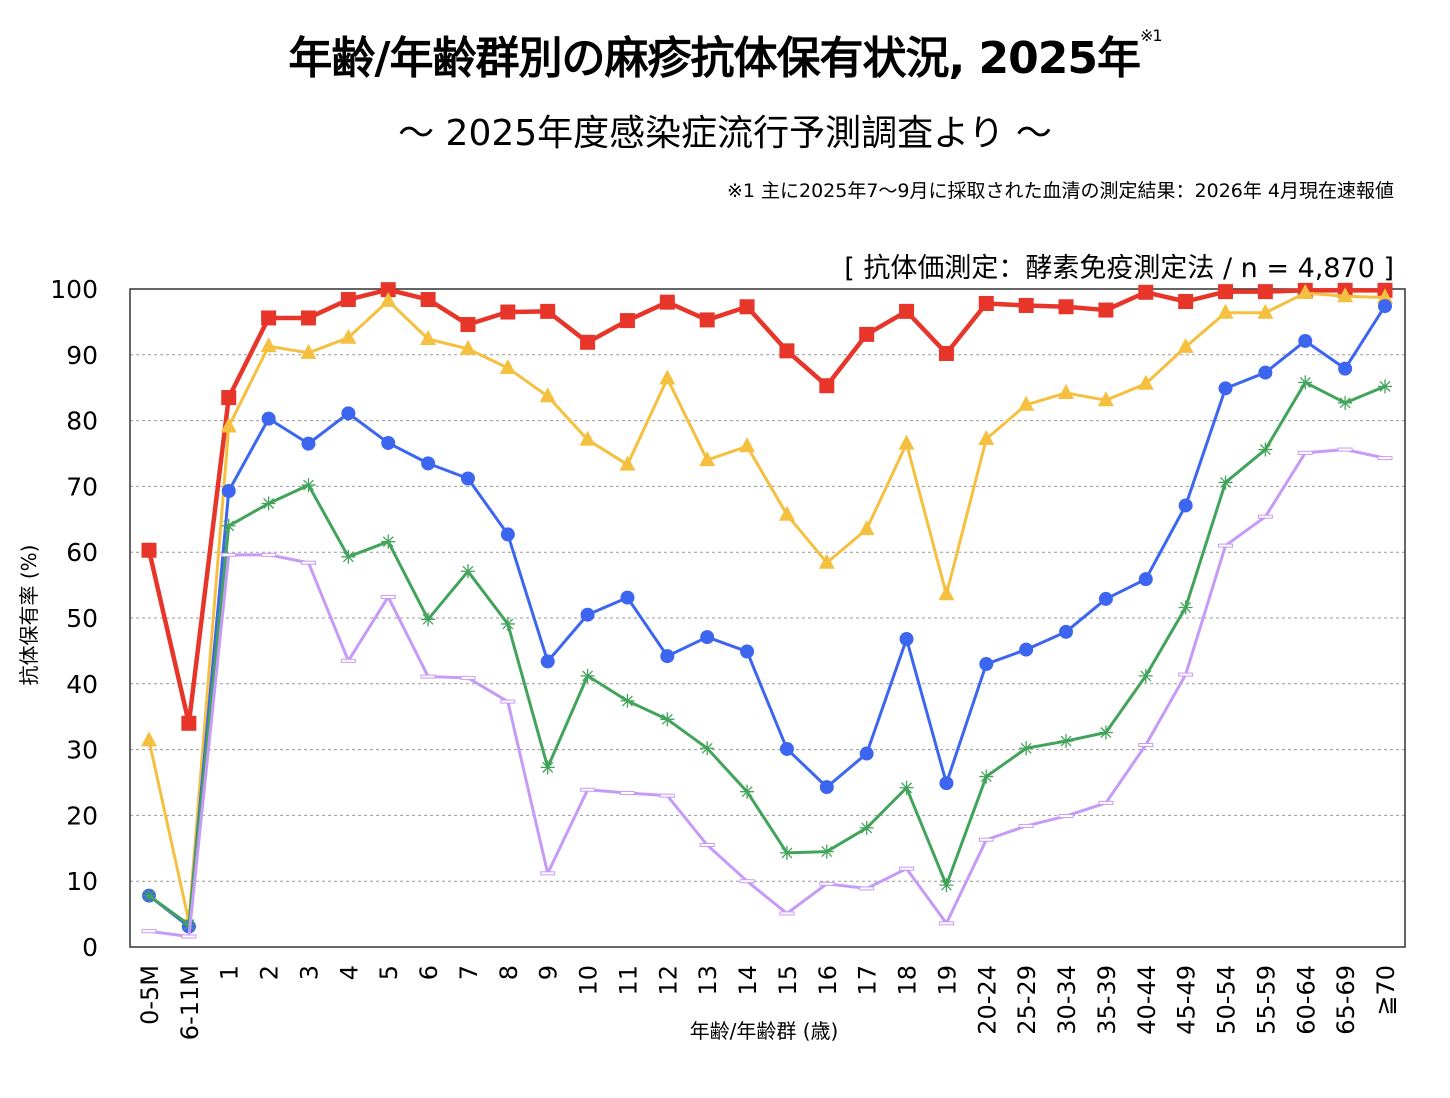 This screenshot has height=1098, width=1450. Describe the element at coordinates (1107, 1000) in the screenshot. I see `x-tick-label: 35-39` at that location.